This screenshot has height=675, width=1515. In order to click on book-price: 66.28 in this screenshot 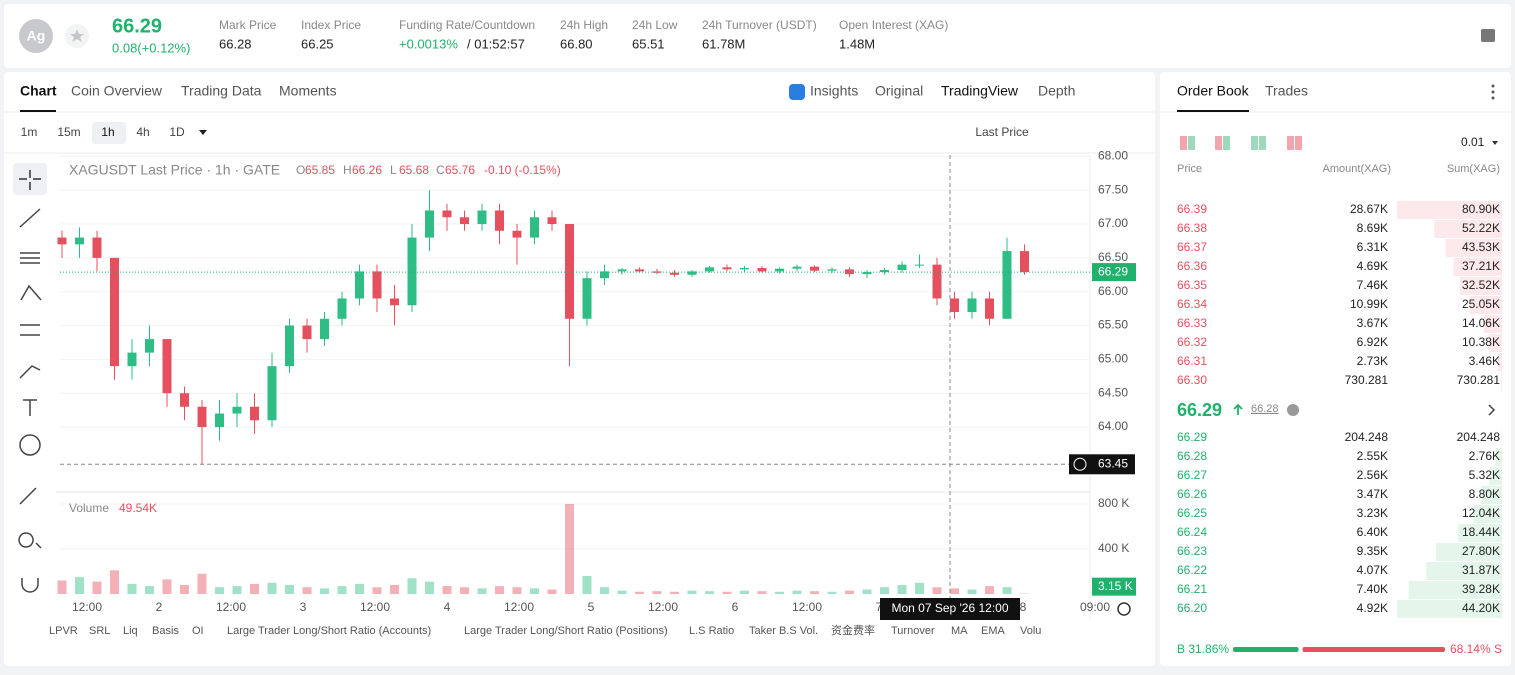, I will do `click(1192, 456)`.